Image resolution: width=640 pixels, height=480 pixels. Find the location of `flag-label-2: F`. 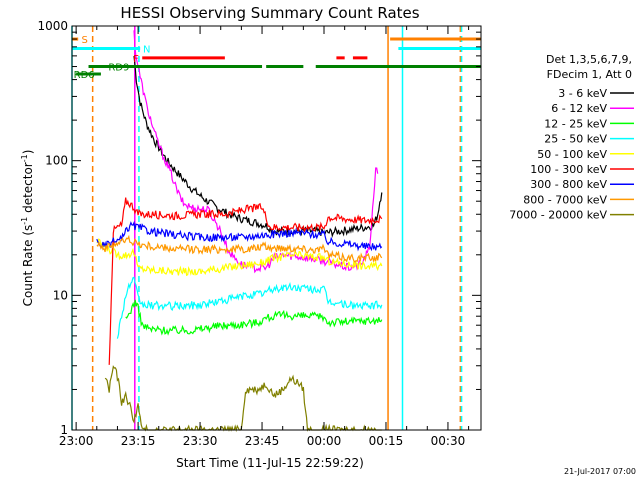

flag-label-2: F is located at coordinates (136, 59).